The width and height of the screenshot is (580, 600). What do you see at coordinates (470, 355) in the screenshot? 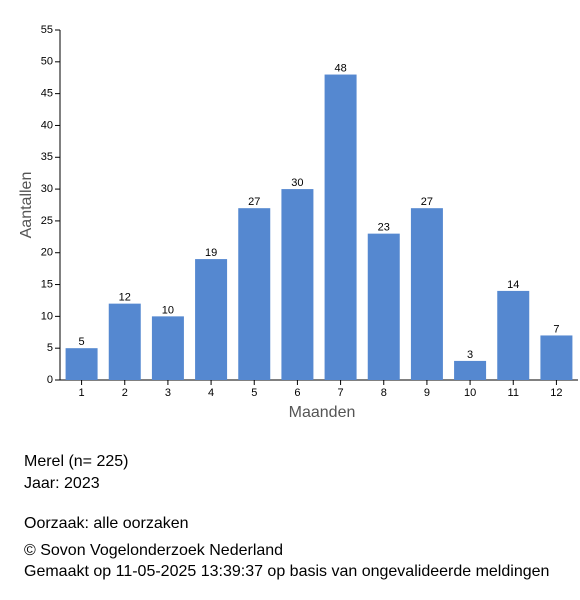
I see `value-label: 3` at bounding box center [470, 355].